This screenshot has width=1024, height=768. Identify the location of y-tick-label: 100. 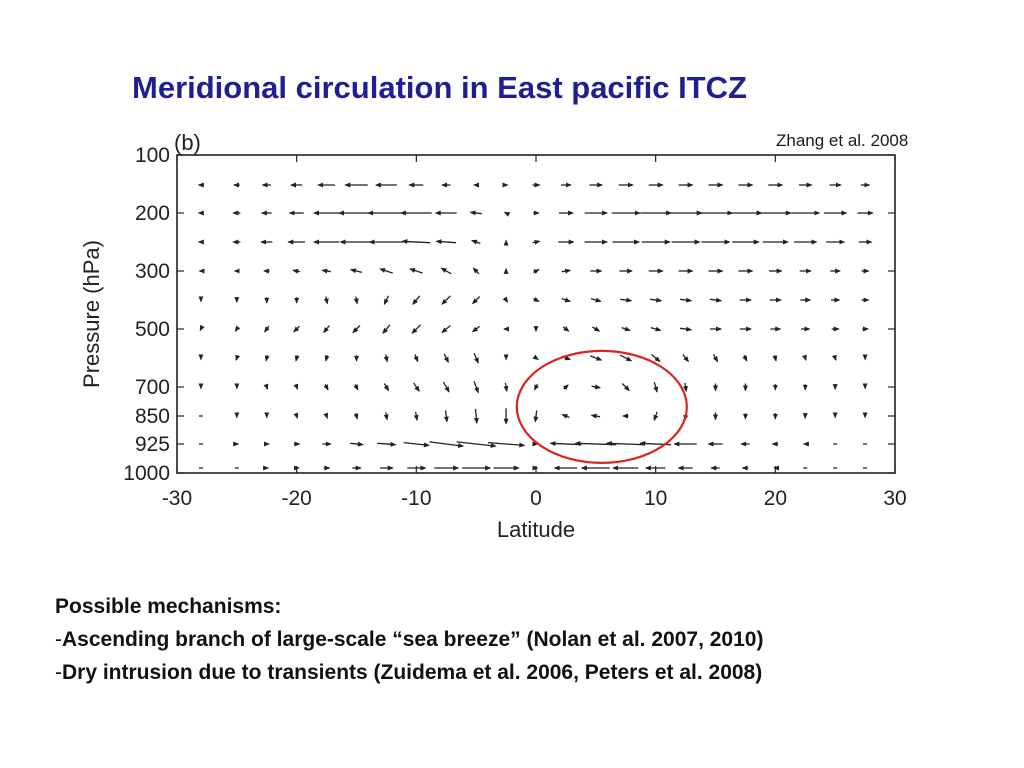
(152, 155).